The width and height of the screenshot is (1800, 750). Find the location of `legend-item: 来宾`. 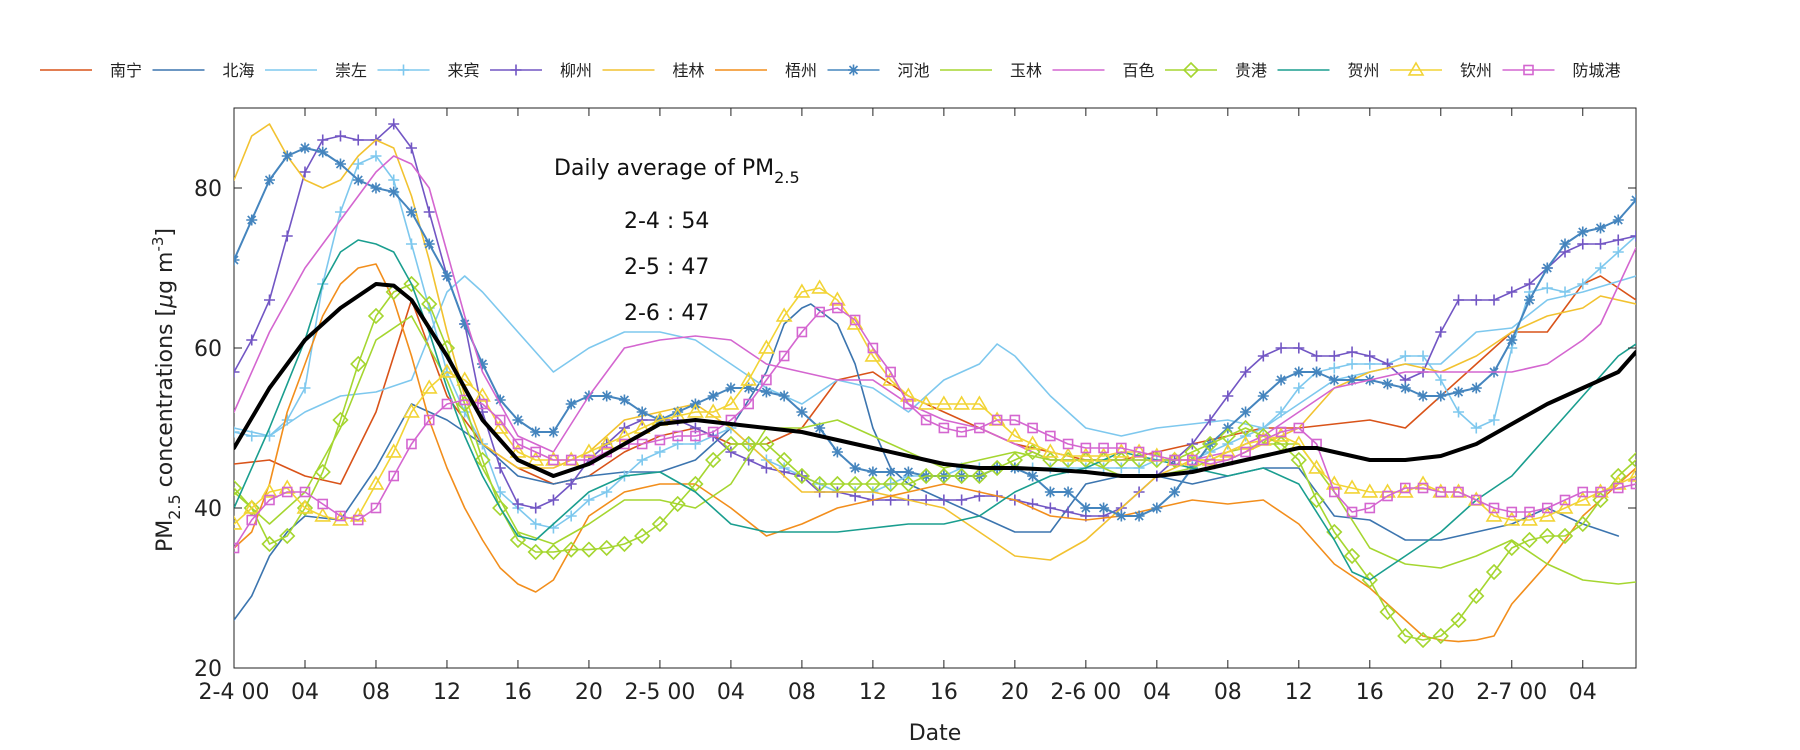

legend-item: 来宾 is located at coordinates (428, 70).